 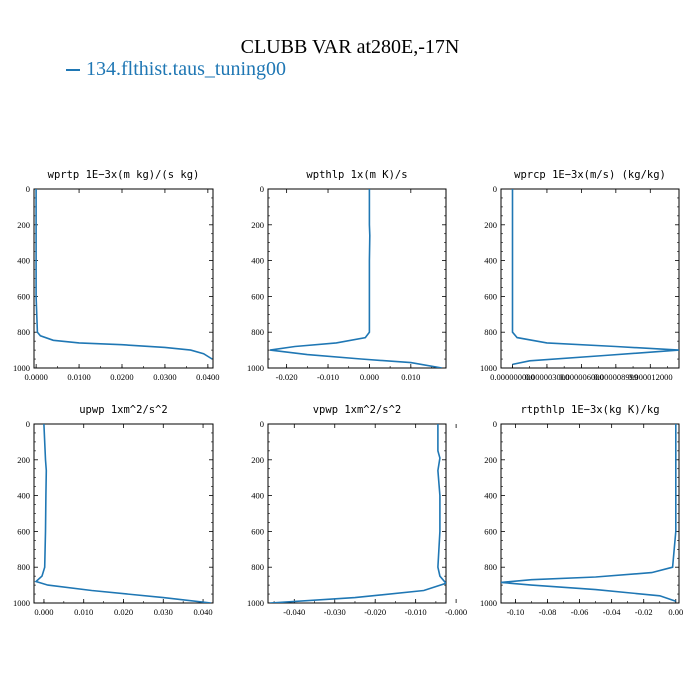 What do you see at coordinates (35, 377) in the screenshot?
I see `x-tick-label: 0.0000` at bounding box center [35, 377].